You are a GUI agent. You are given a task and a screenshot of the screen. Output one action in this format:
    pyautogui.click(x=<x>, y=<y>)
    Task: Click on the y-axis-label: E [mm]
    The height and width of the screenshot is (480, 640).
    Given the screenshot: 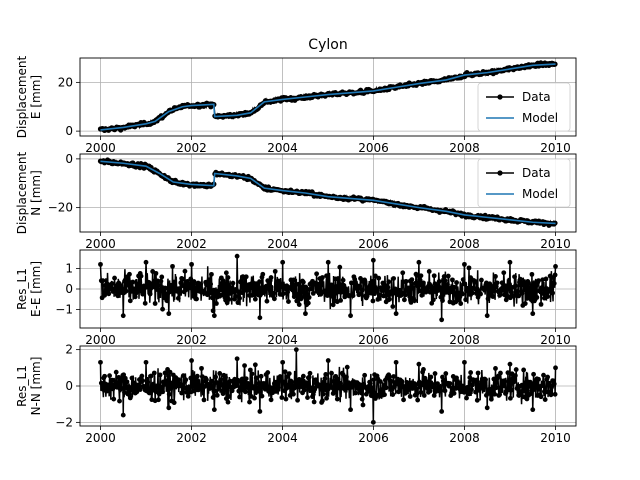 What is the action you would take?
    pyautogui.click(x=36, y=97)
    